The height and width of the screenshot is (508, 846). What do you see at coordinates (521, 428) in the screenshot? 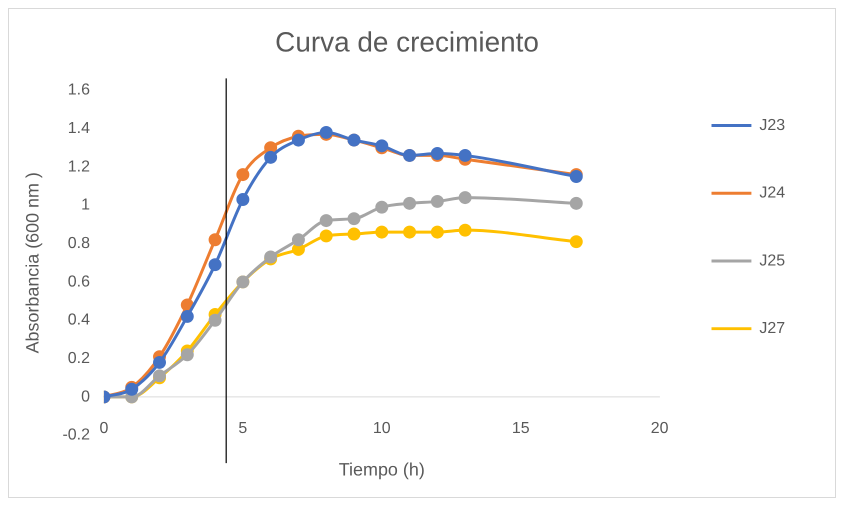
I see `x-tick-label: 15` at bounding box center [521, 428].